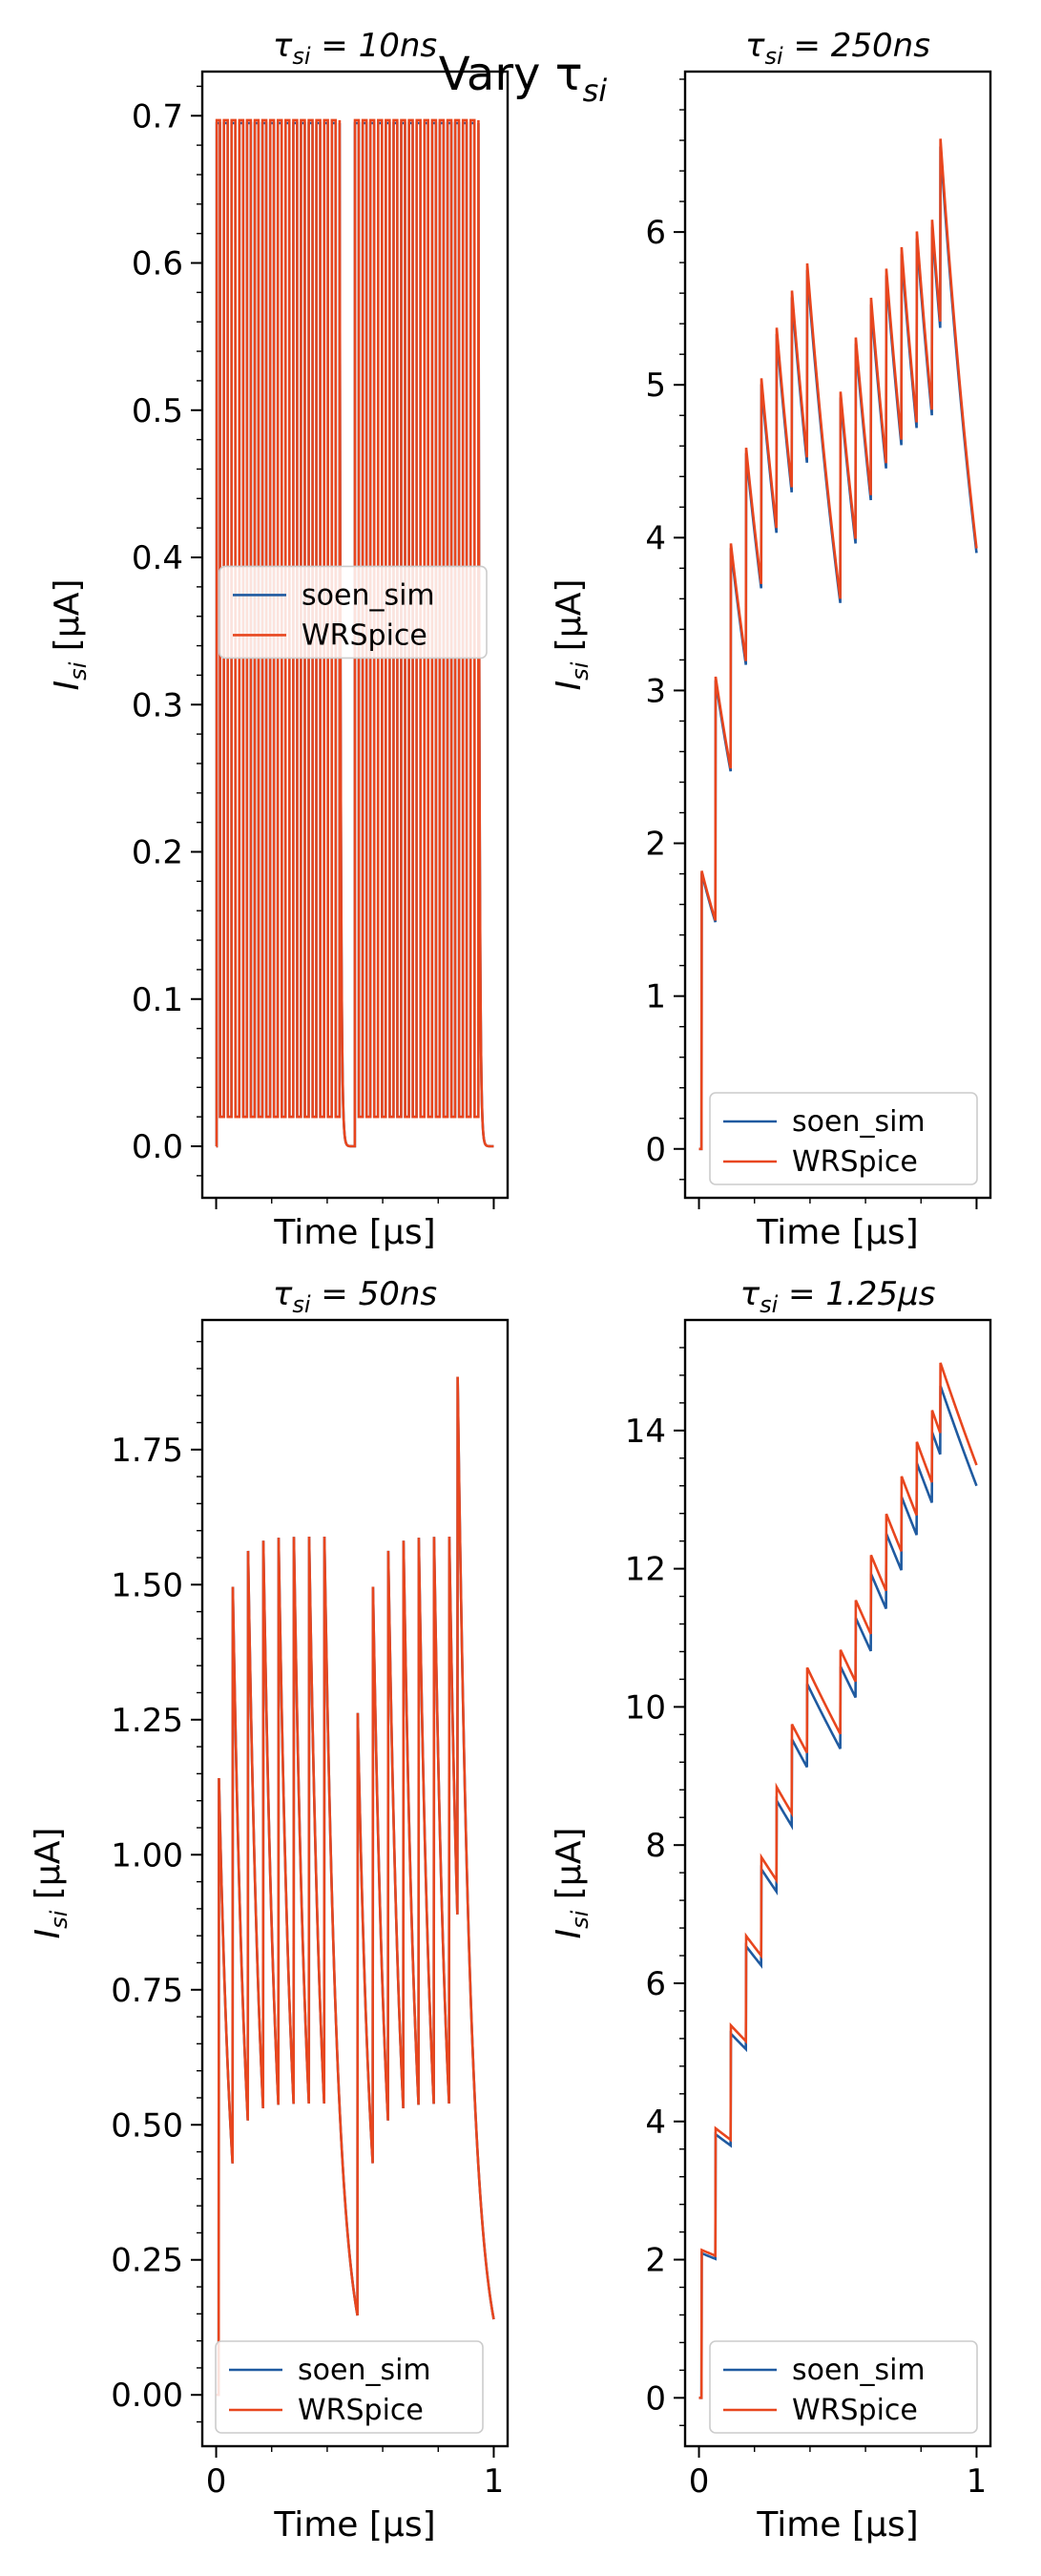 The height and width of the screenshot is (2576, 1041). Describe the element at coordinates (157, 558) in the screenshot. I see `y-tick-label: 0.4` at that location.